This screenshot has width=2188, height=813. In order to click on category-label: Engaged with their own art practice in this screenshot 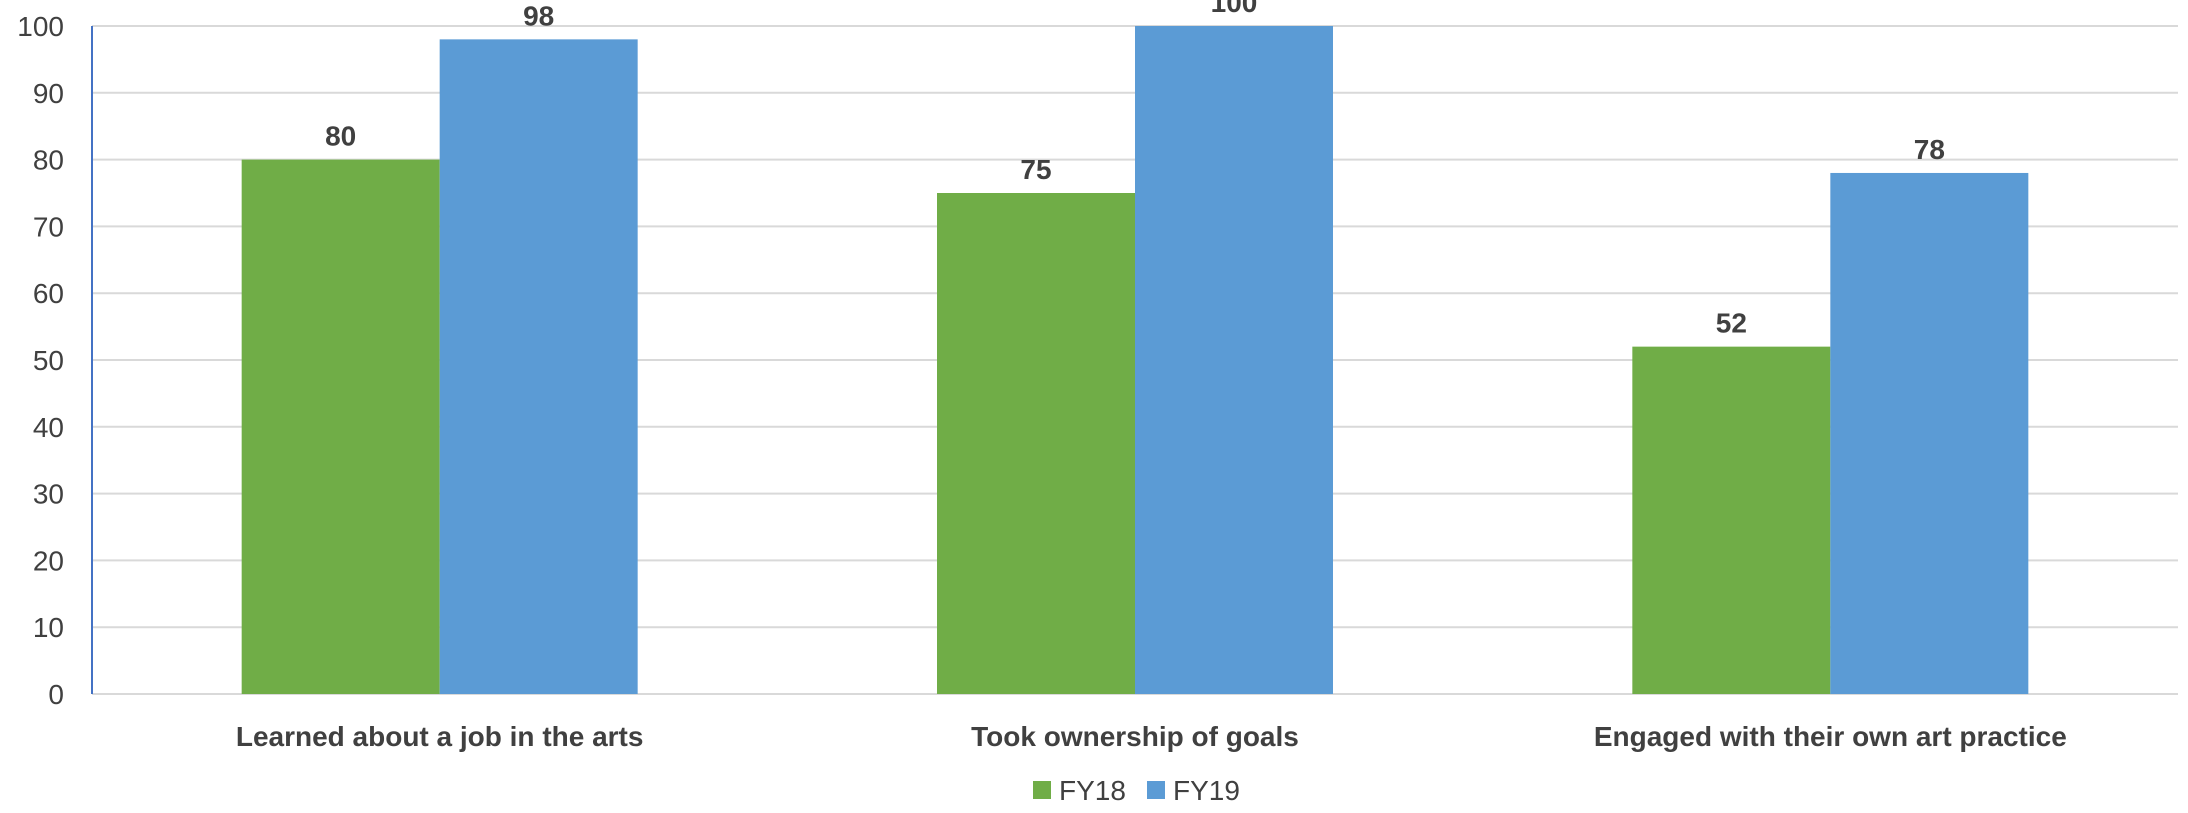, I will do `click(1830, 736)`.